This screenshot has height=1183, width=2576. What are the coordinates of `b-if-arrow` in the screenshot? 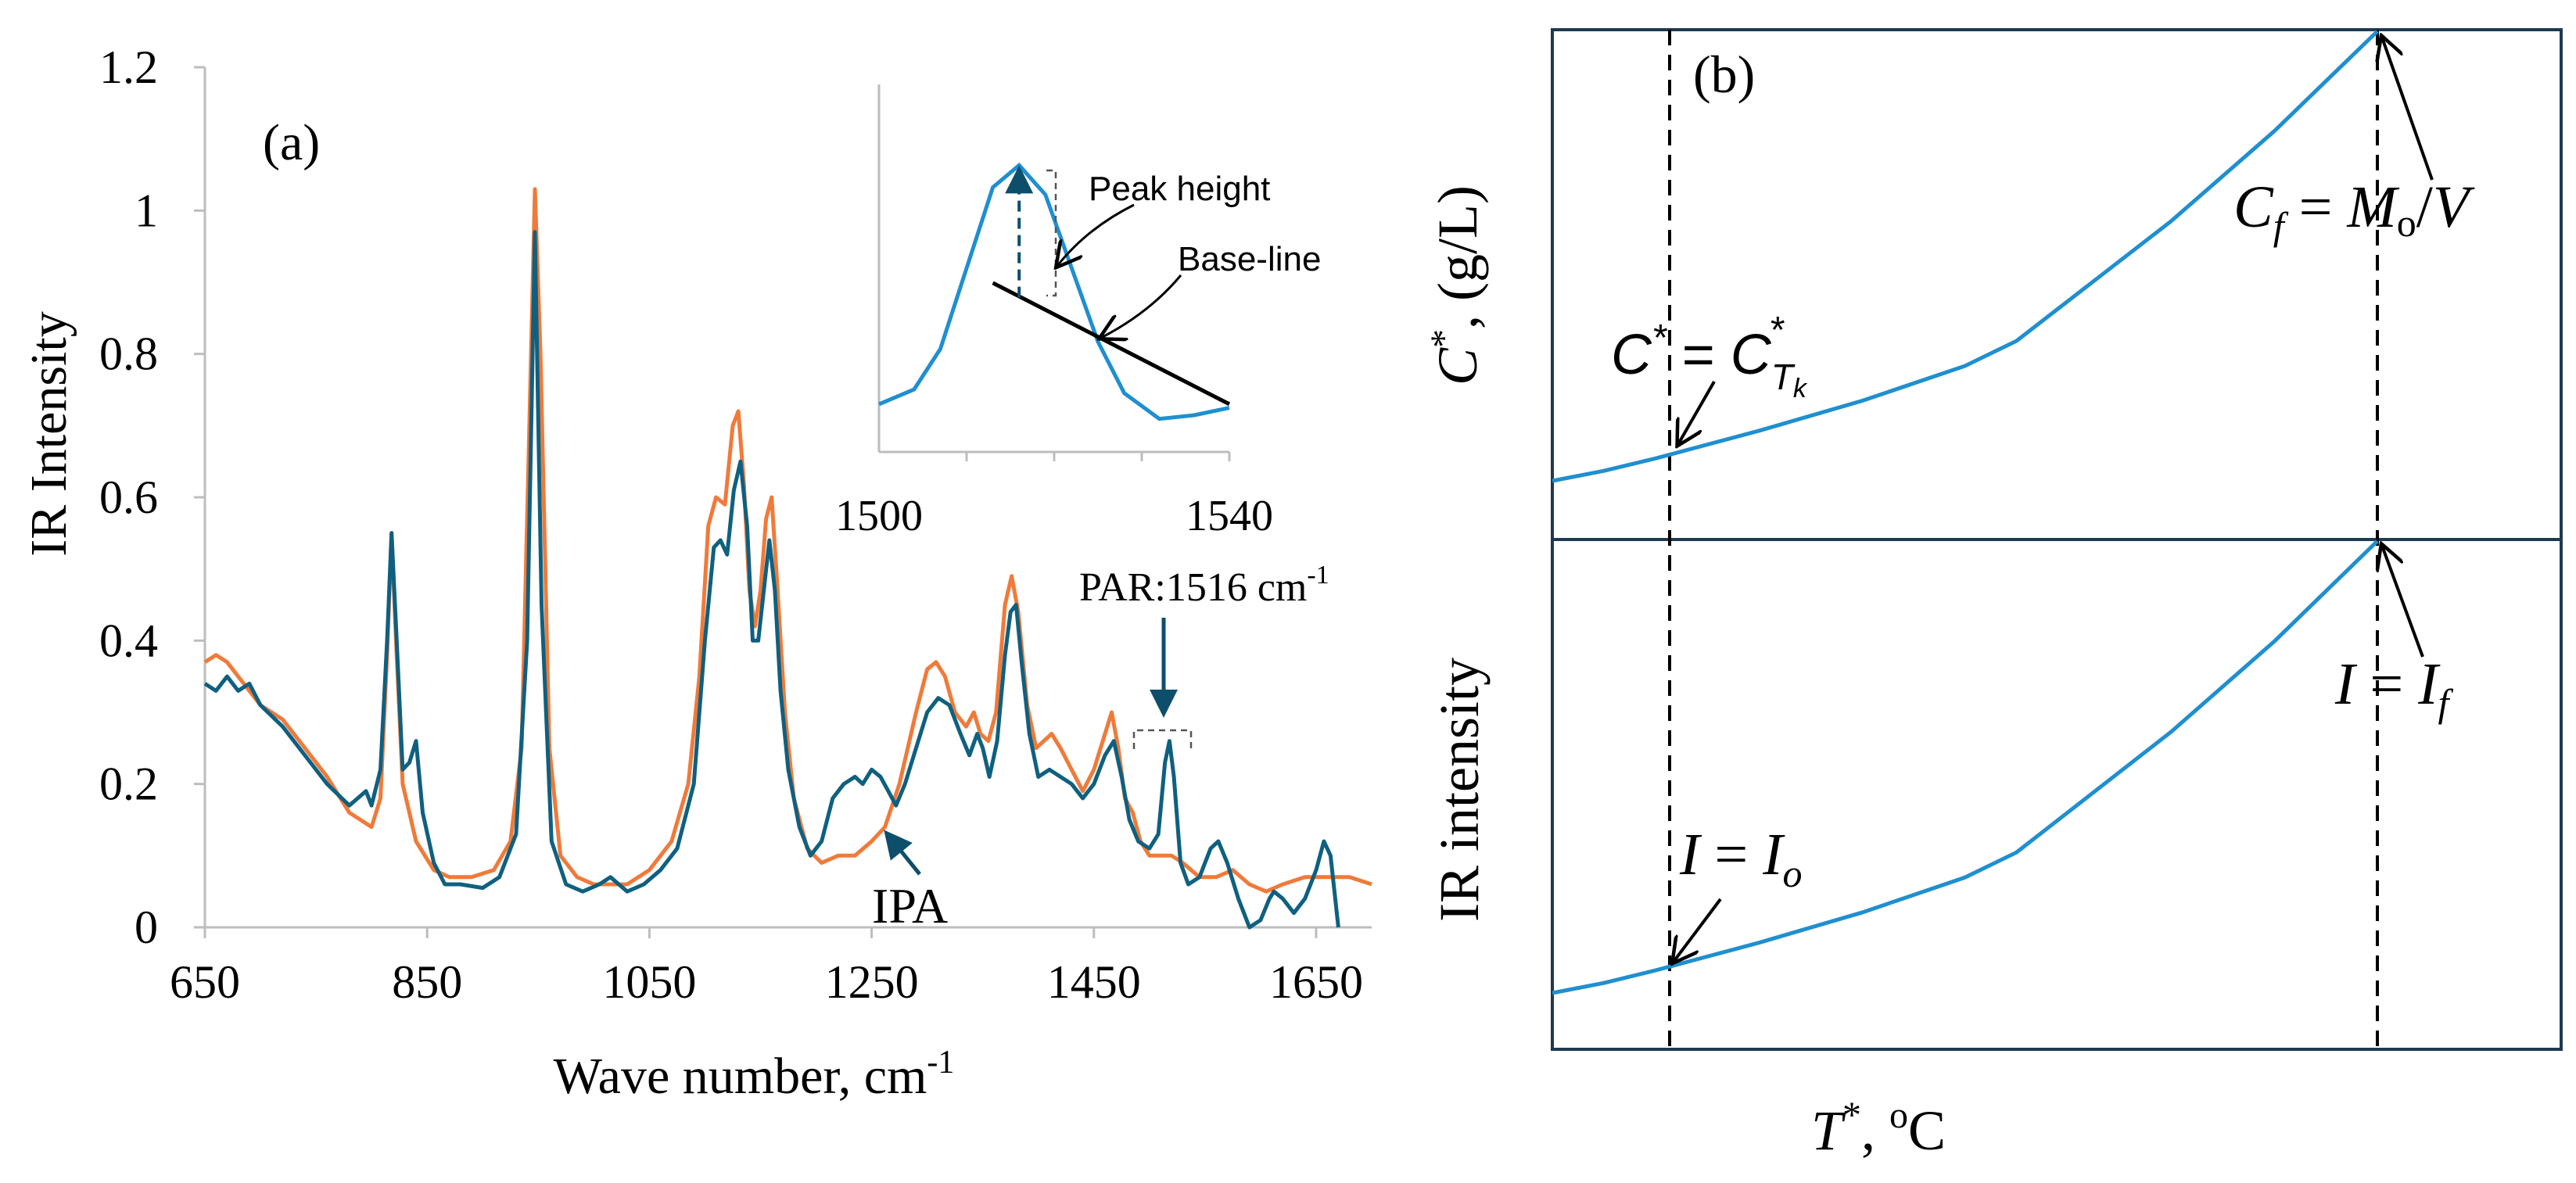 It's located at (2403, 602).